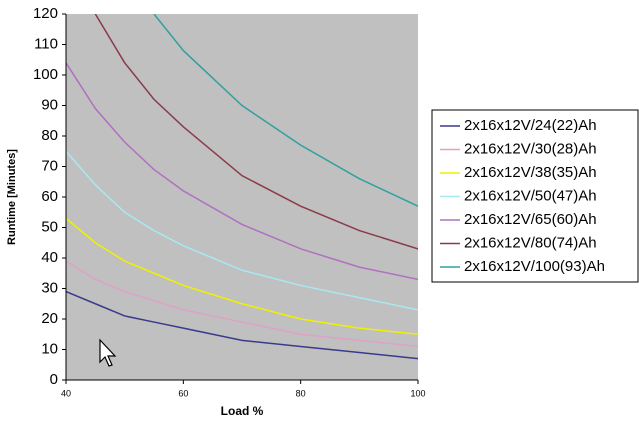 This screenshot has width=639, height=426. Describe the element at coordinates (417, 393) in the screenshot. I see `x-tick-label: 100` at that location.